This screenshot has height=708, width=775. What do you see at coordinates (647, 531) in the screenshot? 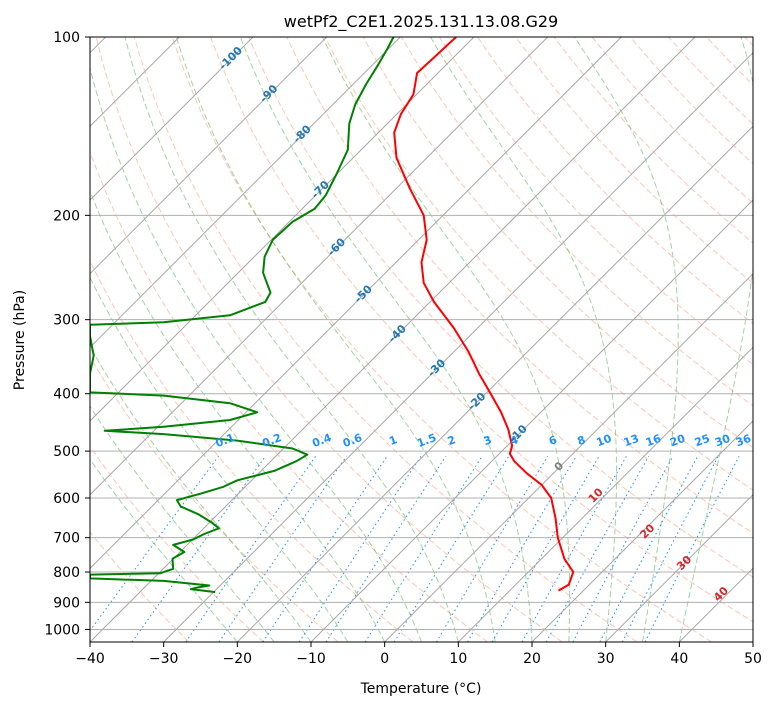
I see `dry-adiabat-label: 20` at bounding box center [647, 531].